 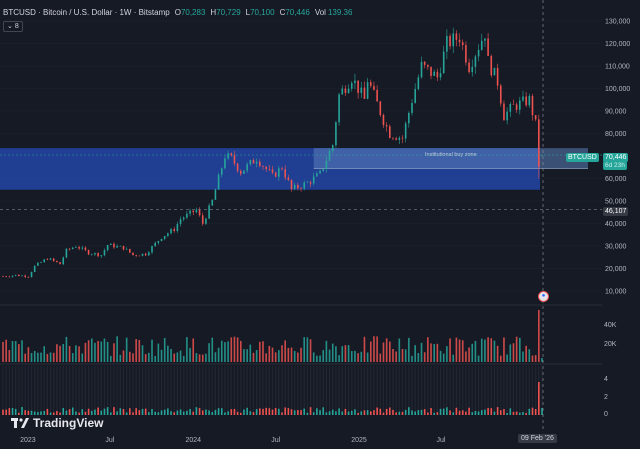 I want to click on oscillator-bars, so click(x=272, y=390).